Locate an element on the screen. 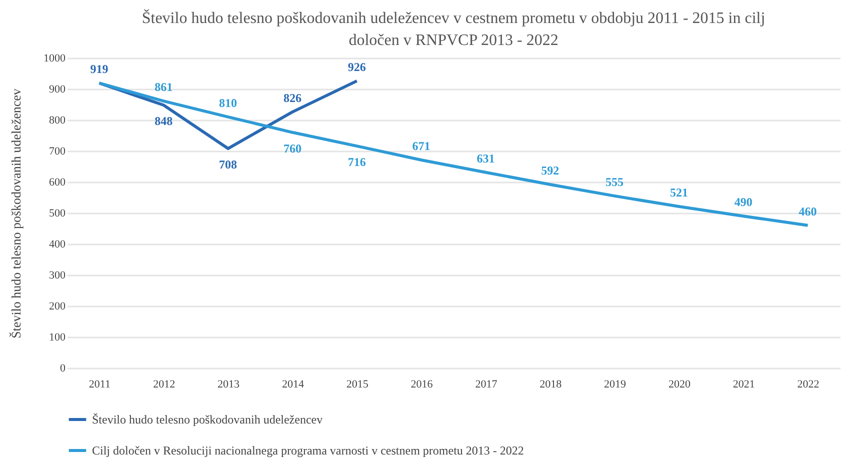 The height and width of the screenshot is (462, 860). data-label: 810 is located at coordinates (228, 103).